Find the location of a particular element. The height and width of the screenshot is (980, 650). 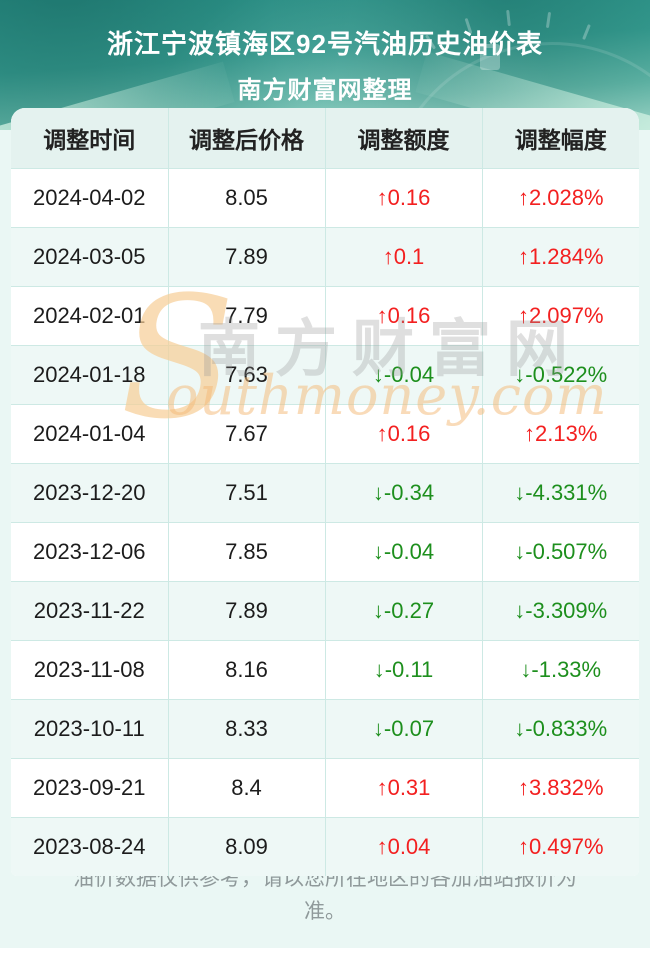

change-cell: ↓-0.34 is located at coordinates (404, 493).